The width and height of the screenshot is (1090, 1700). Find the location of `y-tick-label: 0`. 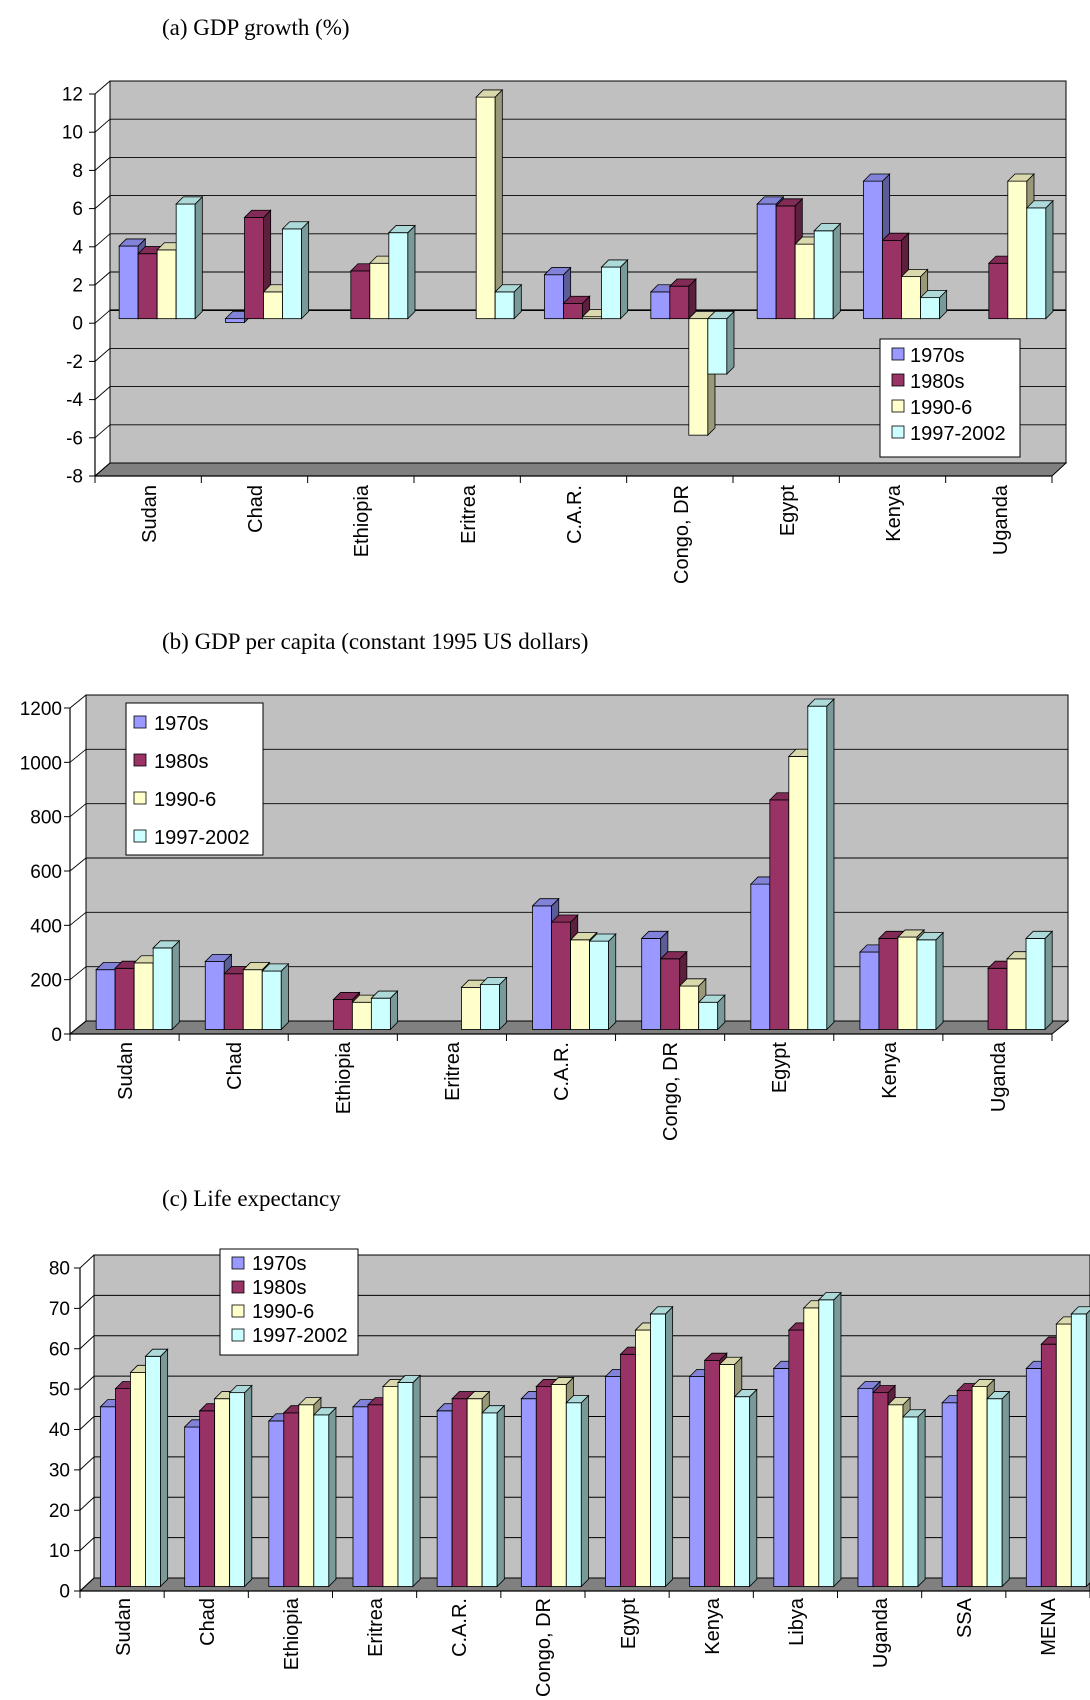

y-tick-label: 0 is located at coordinates (64, 1592).